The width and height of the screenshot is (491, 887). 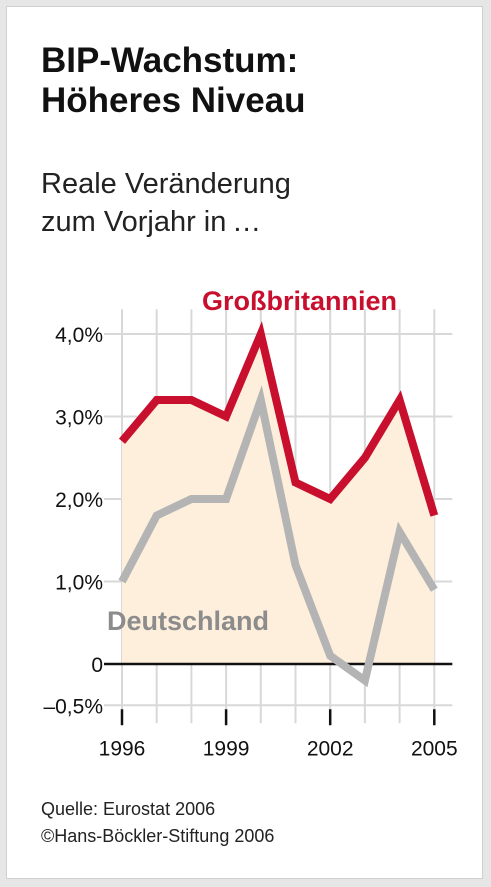 What do you see at coordinates (79, 583) in the screenshot?
I see `y-tick-label: 1,0%` at bounding box center [79, 583].